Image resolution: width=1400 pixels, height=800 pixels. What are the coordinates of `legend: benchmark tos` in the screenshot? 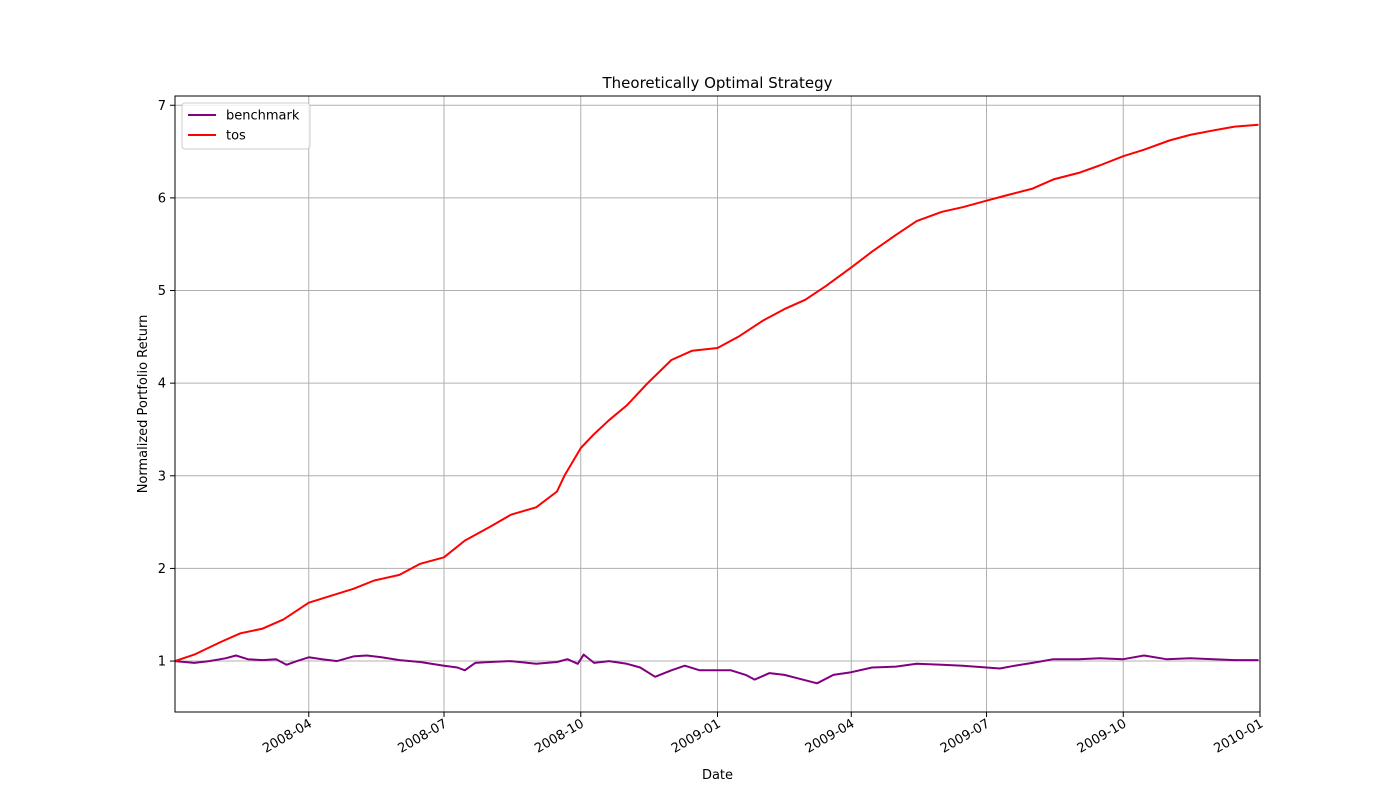 It's located at (246, 126).